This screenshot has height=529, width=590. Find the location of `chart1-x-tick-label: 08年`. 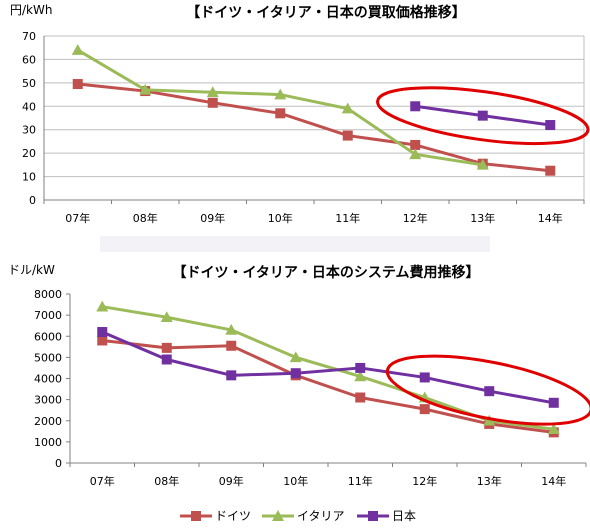

chart1-x-tick-label: 08年 is located at coordinates (145, 218).